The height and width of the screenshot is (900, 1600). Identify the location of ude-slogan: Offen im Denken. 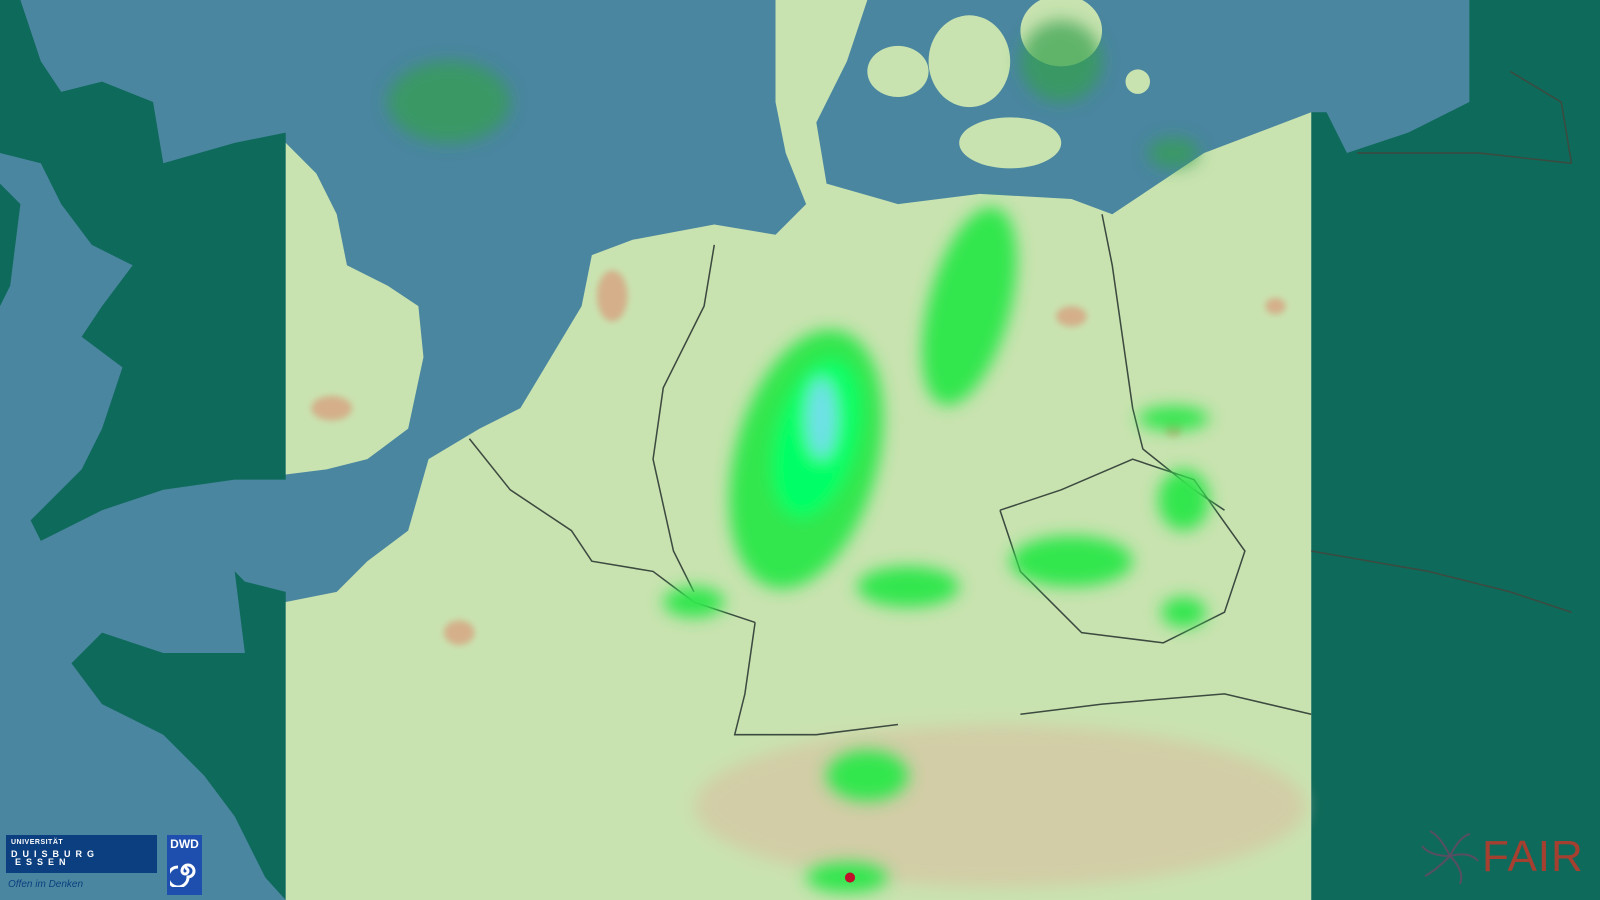
(46, 884).